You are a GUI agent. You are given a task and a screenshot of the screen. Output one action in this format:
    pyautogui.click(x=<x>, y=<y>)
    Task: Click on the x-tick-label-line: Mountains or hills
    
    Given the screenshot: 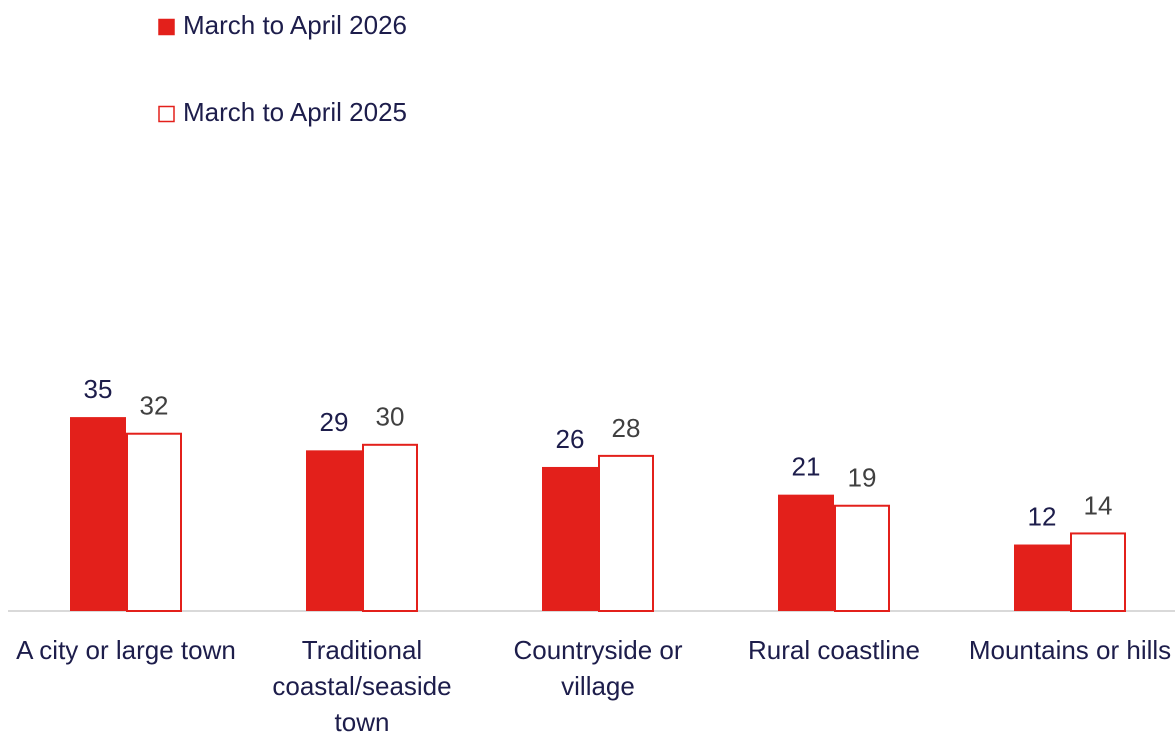 What is the action you would take?
    pyautogui.click(x=1070, y=650)
    